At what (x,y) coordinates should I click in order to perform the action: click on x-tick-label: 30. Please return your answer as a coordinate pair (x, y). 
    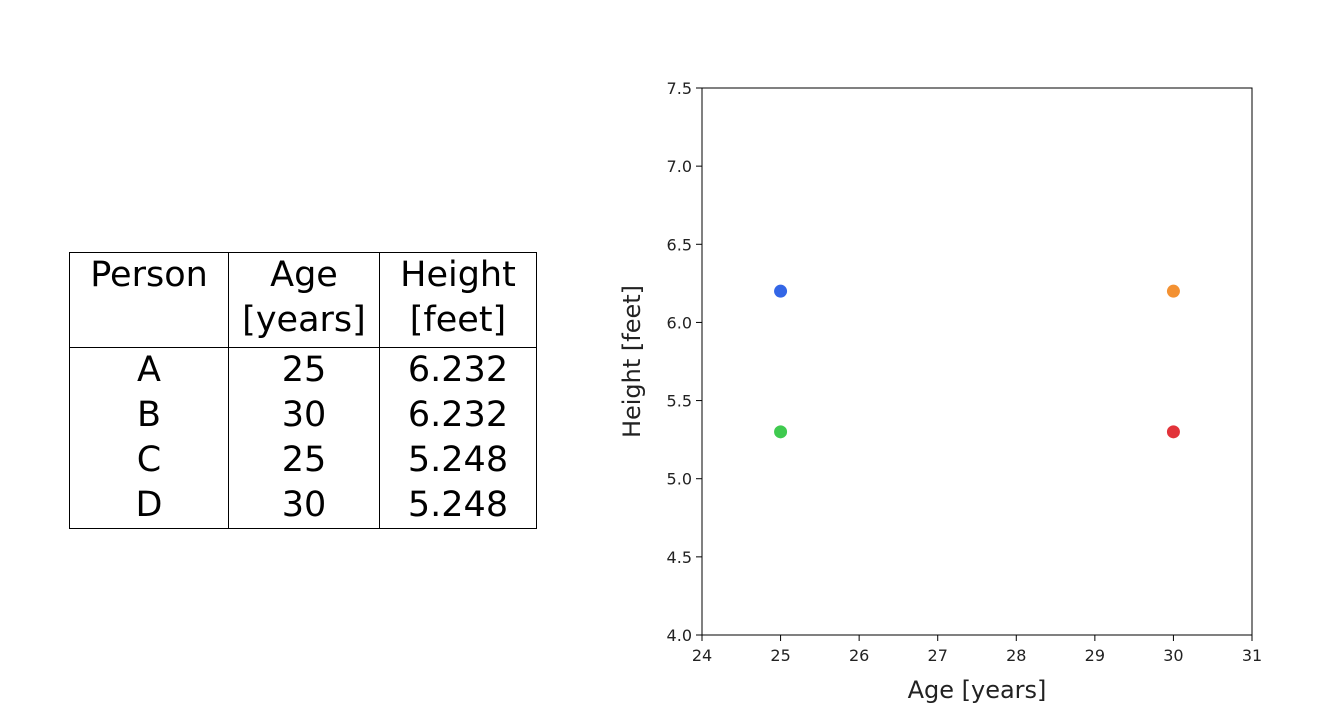
    Looking at the image, I should click on (1173, 655).